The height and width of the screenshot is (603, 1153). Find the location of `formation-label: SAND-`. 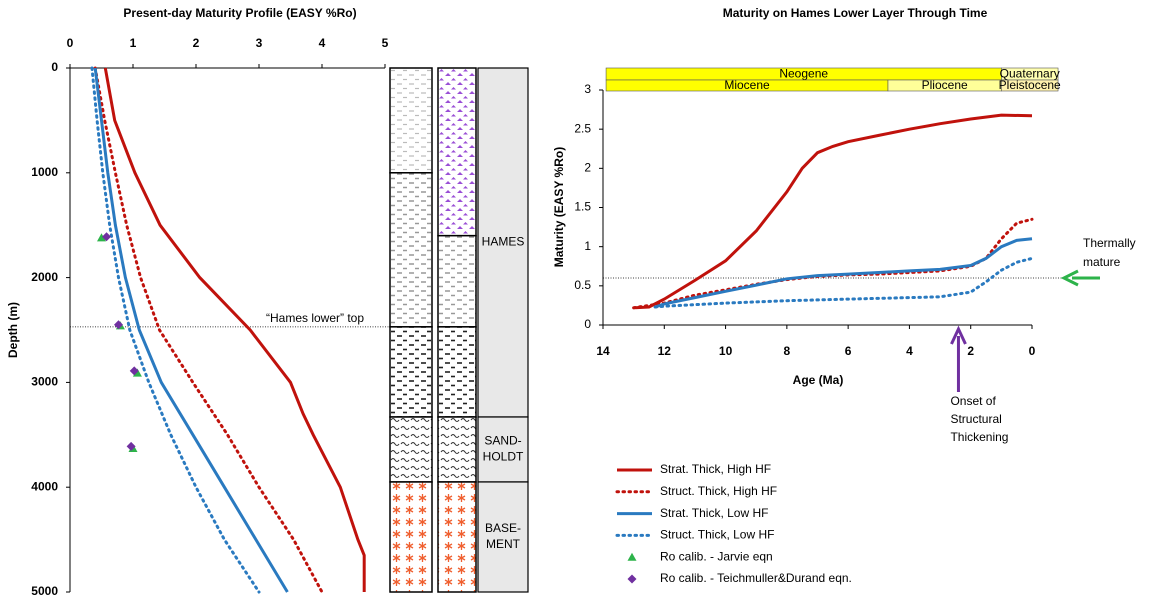

formation-label: SAND- is located at coordinates (502, 441).